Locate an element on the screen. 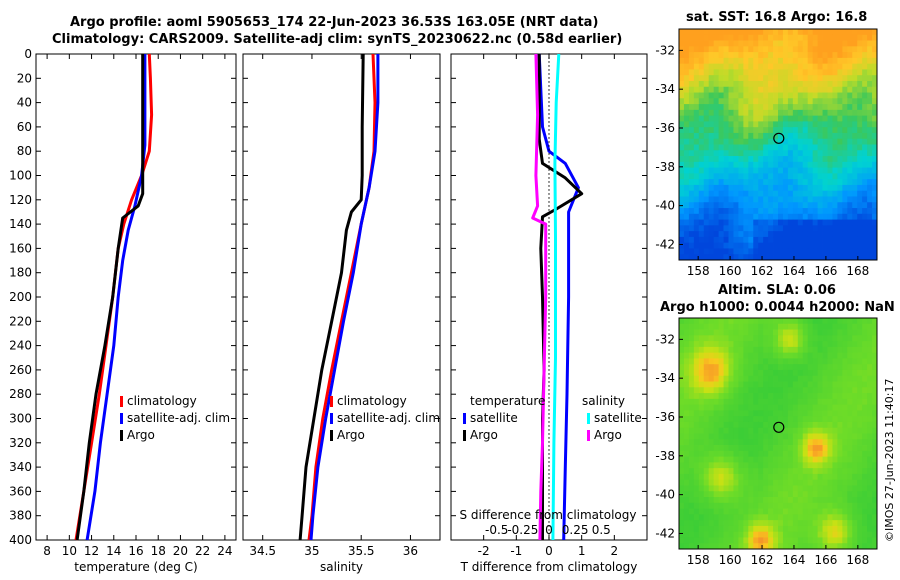 The height and width of the screenshot is (580, 900). x-tick-label: 36 is located at coordinates (410, 551).